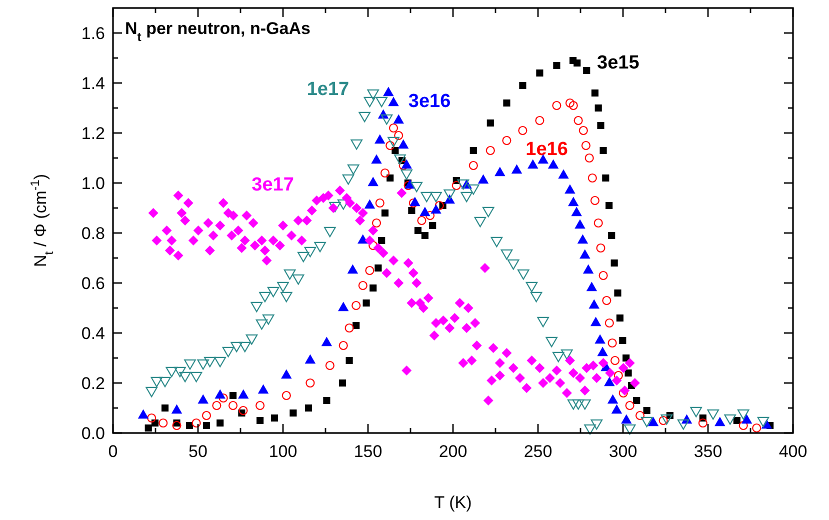 The height and width of the screenshot is (520, 829). Describe the element at coordinates (368, 451) in the screenshot. I see `x-tick-label: 150` at that location.